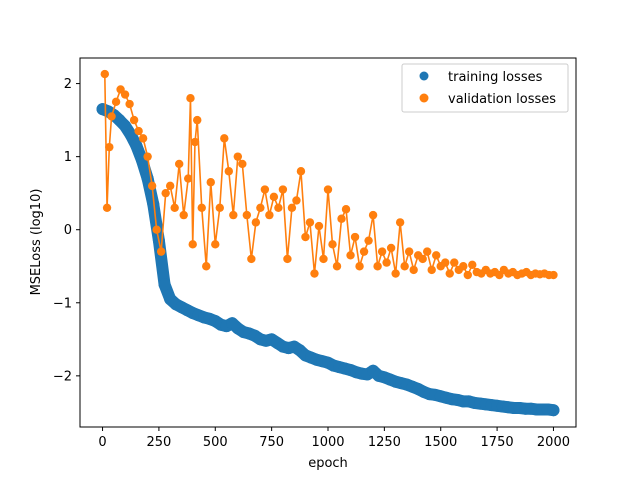  I want to click on legend: training losses validation losses, so click(485, 88).